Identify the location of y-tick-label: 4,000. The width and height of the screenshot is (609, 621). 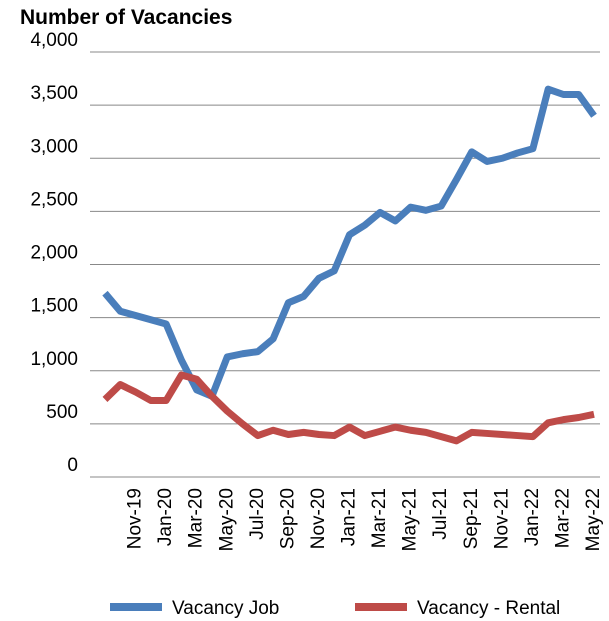
(54, 40).